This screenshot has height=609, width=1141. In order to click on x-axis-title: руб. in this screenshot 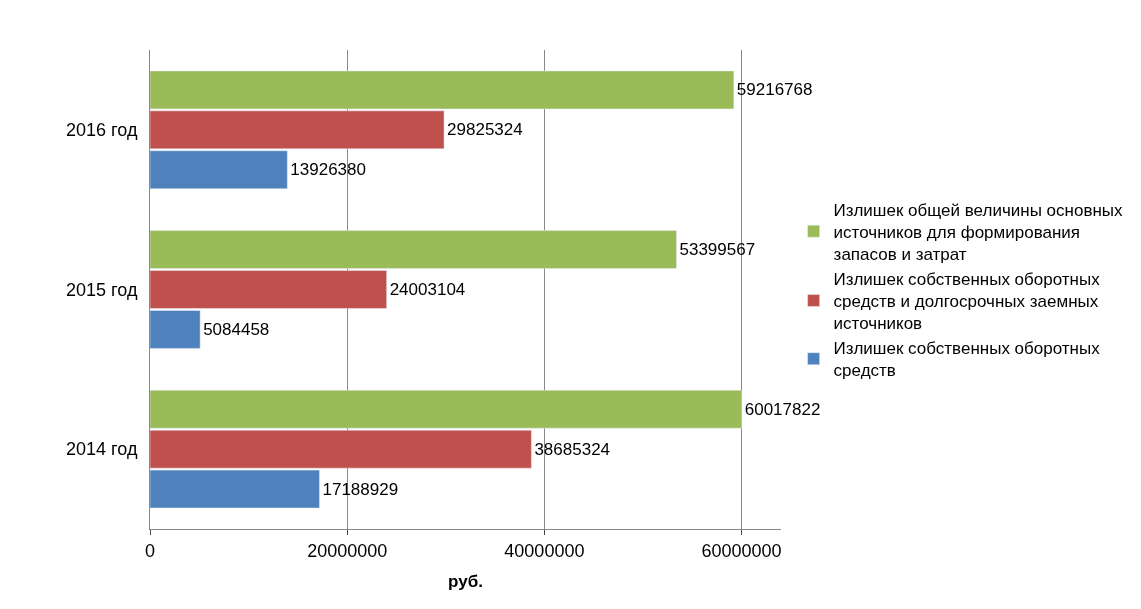, I will do `click(465, 581)`.